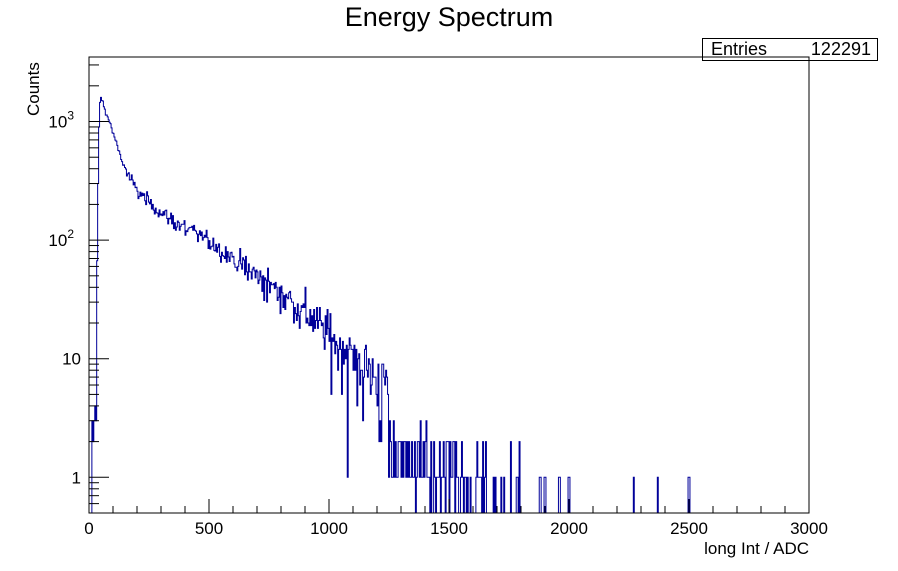 Image resolution: width=898 pixels, height=571 pixels. What do you see at coordinates (61, 238) in the screenshot?
I see `y-tick-label: 10²` at bounding box center [61, 238].